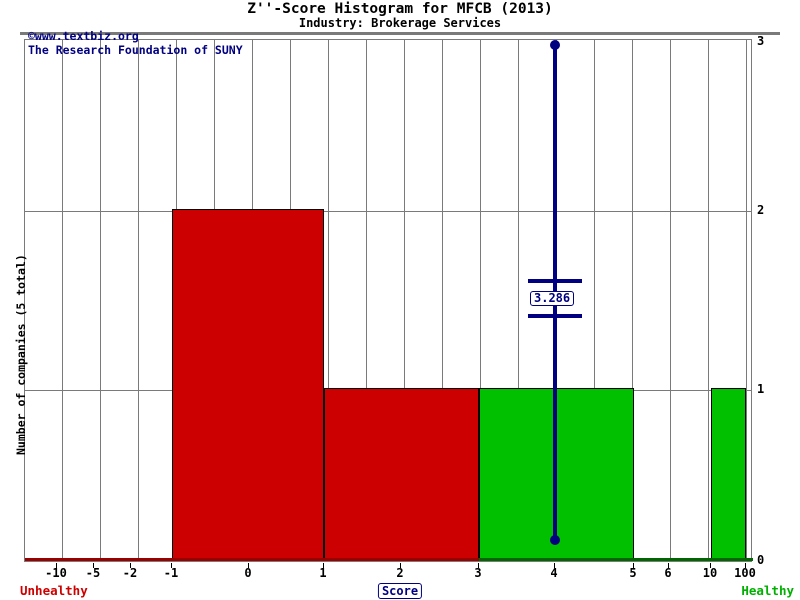  I want to click on credit-line-1: ©www.textbiz.org, so click(83, 36).